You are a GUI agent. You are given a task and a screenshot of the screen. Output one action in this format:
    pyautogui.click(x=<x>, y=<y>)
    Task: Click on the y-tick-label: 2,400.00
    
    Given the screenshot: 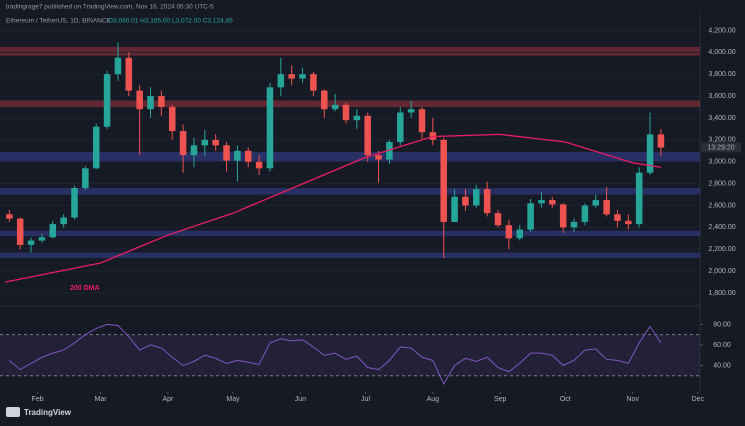 What is the action you would take?
    pyautogui.click(x=721, y=227)
    